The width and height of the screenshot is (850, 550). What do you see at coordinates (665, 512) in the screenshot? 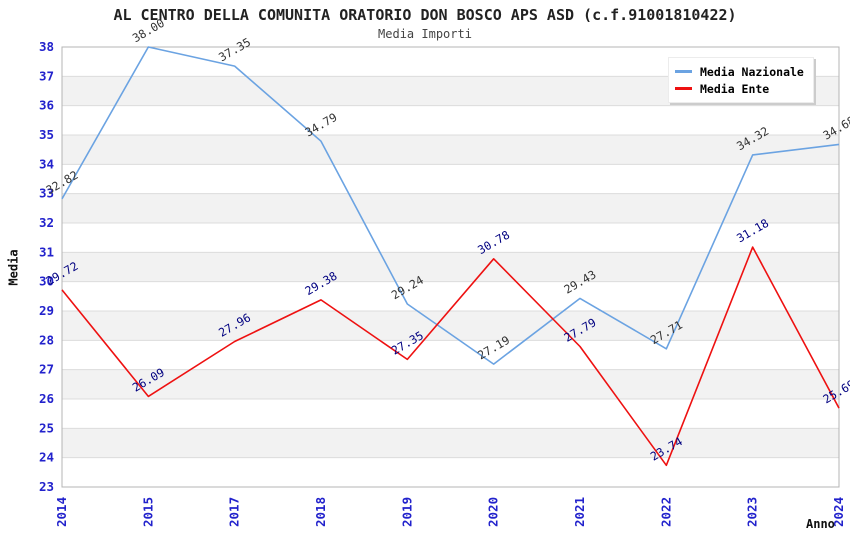
I see `x-tick-label: 2022` at bounding box center [665, 512].